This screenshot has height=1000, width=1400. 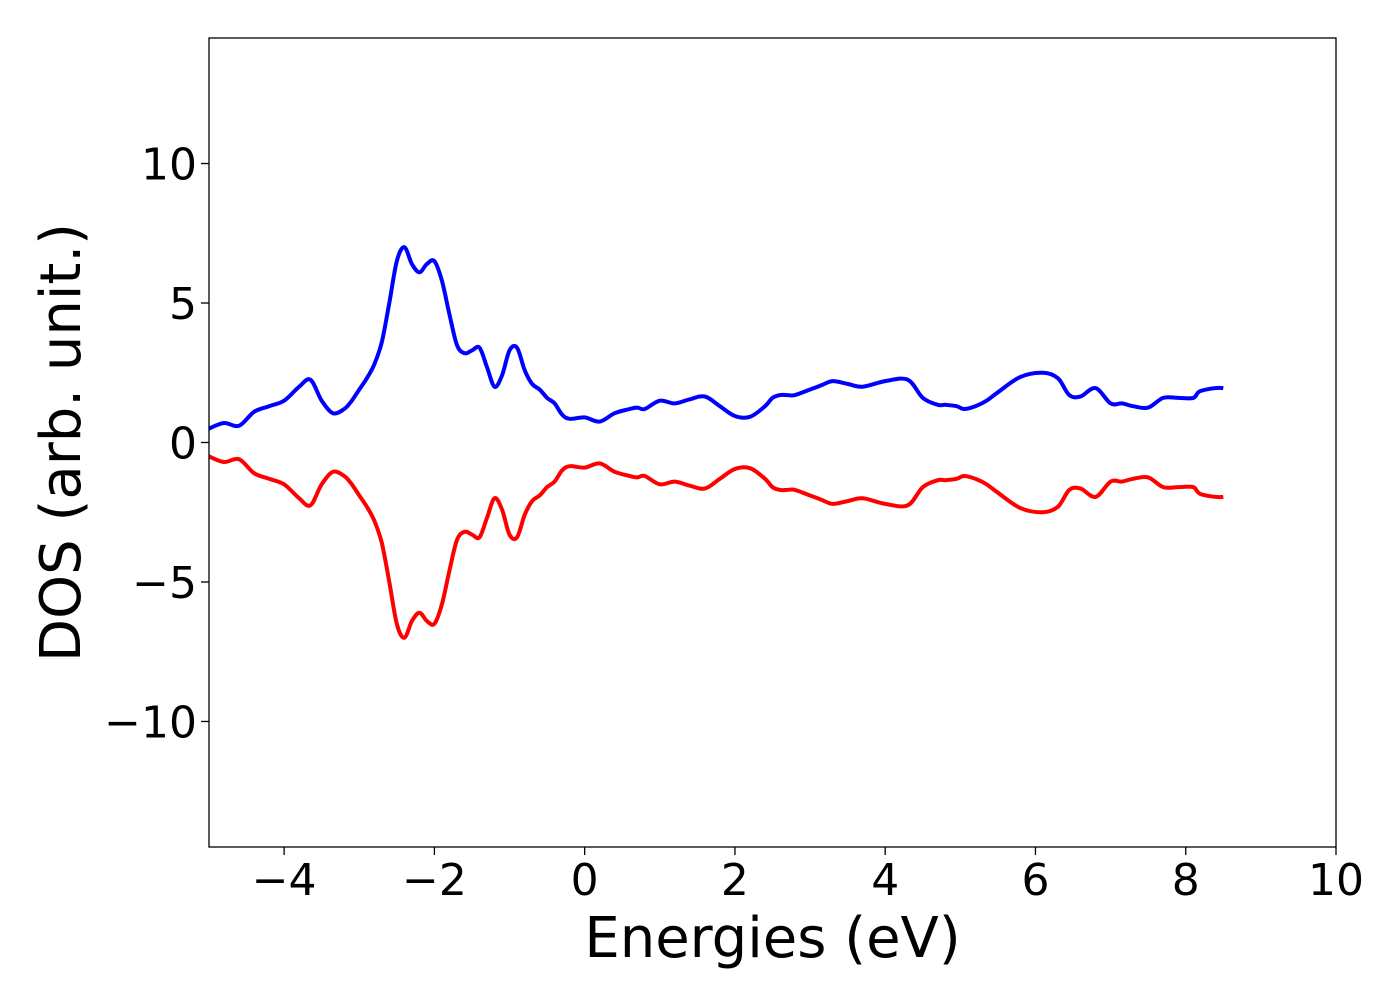 I want to click on y-tick-label: 5, so click(x=183, y=304).